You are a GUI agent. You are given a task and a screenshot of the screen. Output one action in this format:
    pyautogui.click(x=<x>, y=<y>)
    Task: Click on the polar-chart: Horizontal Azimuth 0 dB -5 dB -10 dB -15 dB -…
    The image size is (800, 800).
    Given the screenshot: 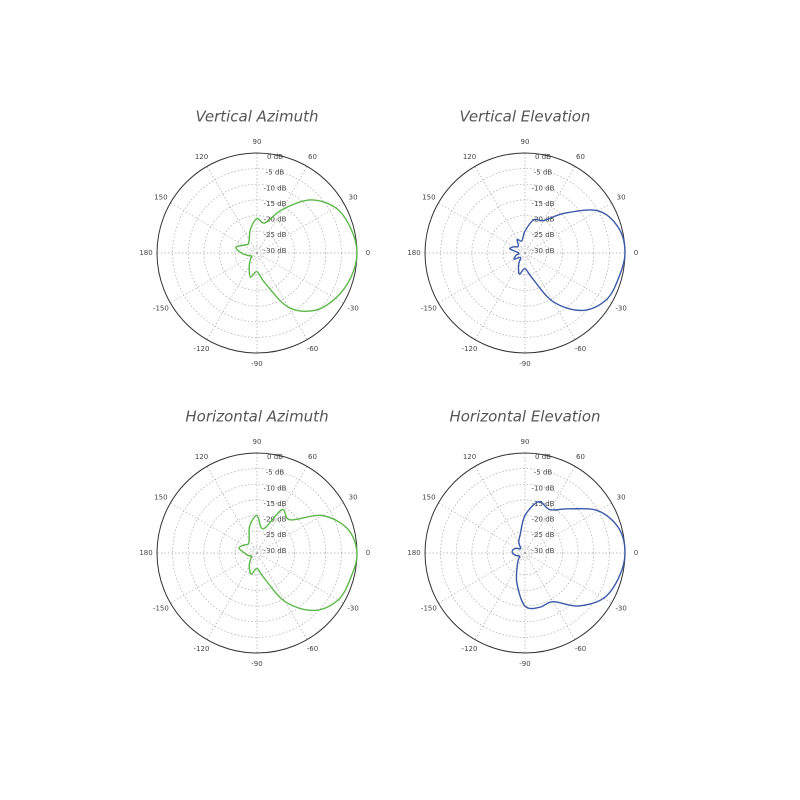 What is the action you would take?
    pyautogui.click(x=254, y=538)
    